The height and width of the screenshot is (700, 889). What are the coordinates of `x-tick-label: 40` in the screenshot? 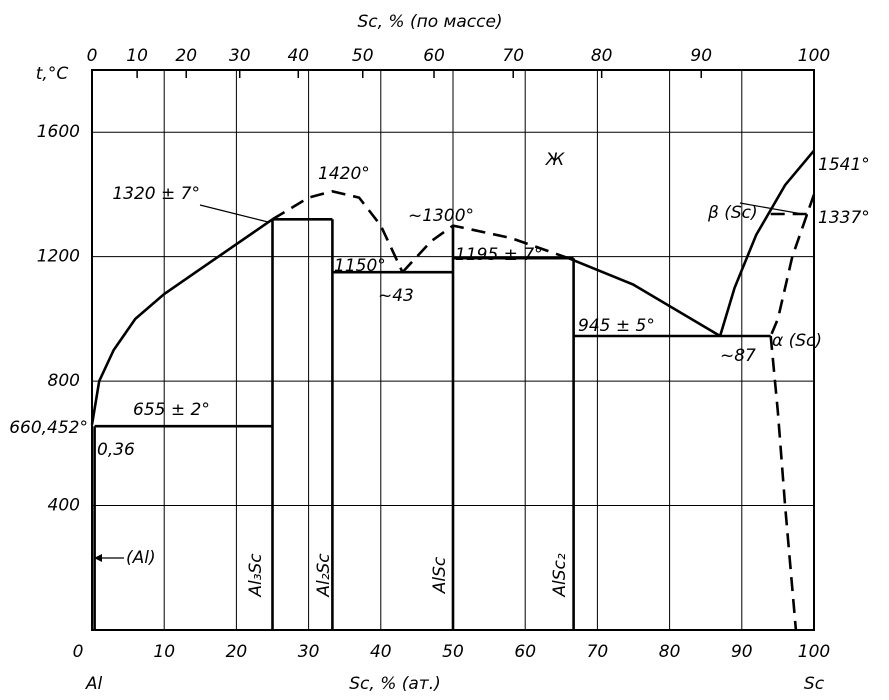 It's located at (381, 652).